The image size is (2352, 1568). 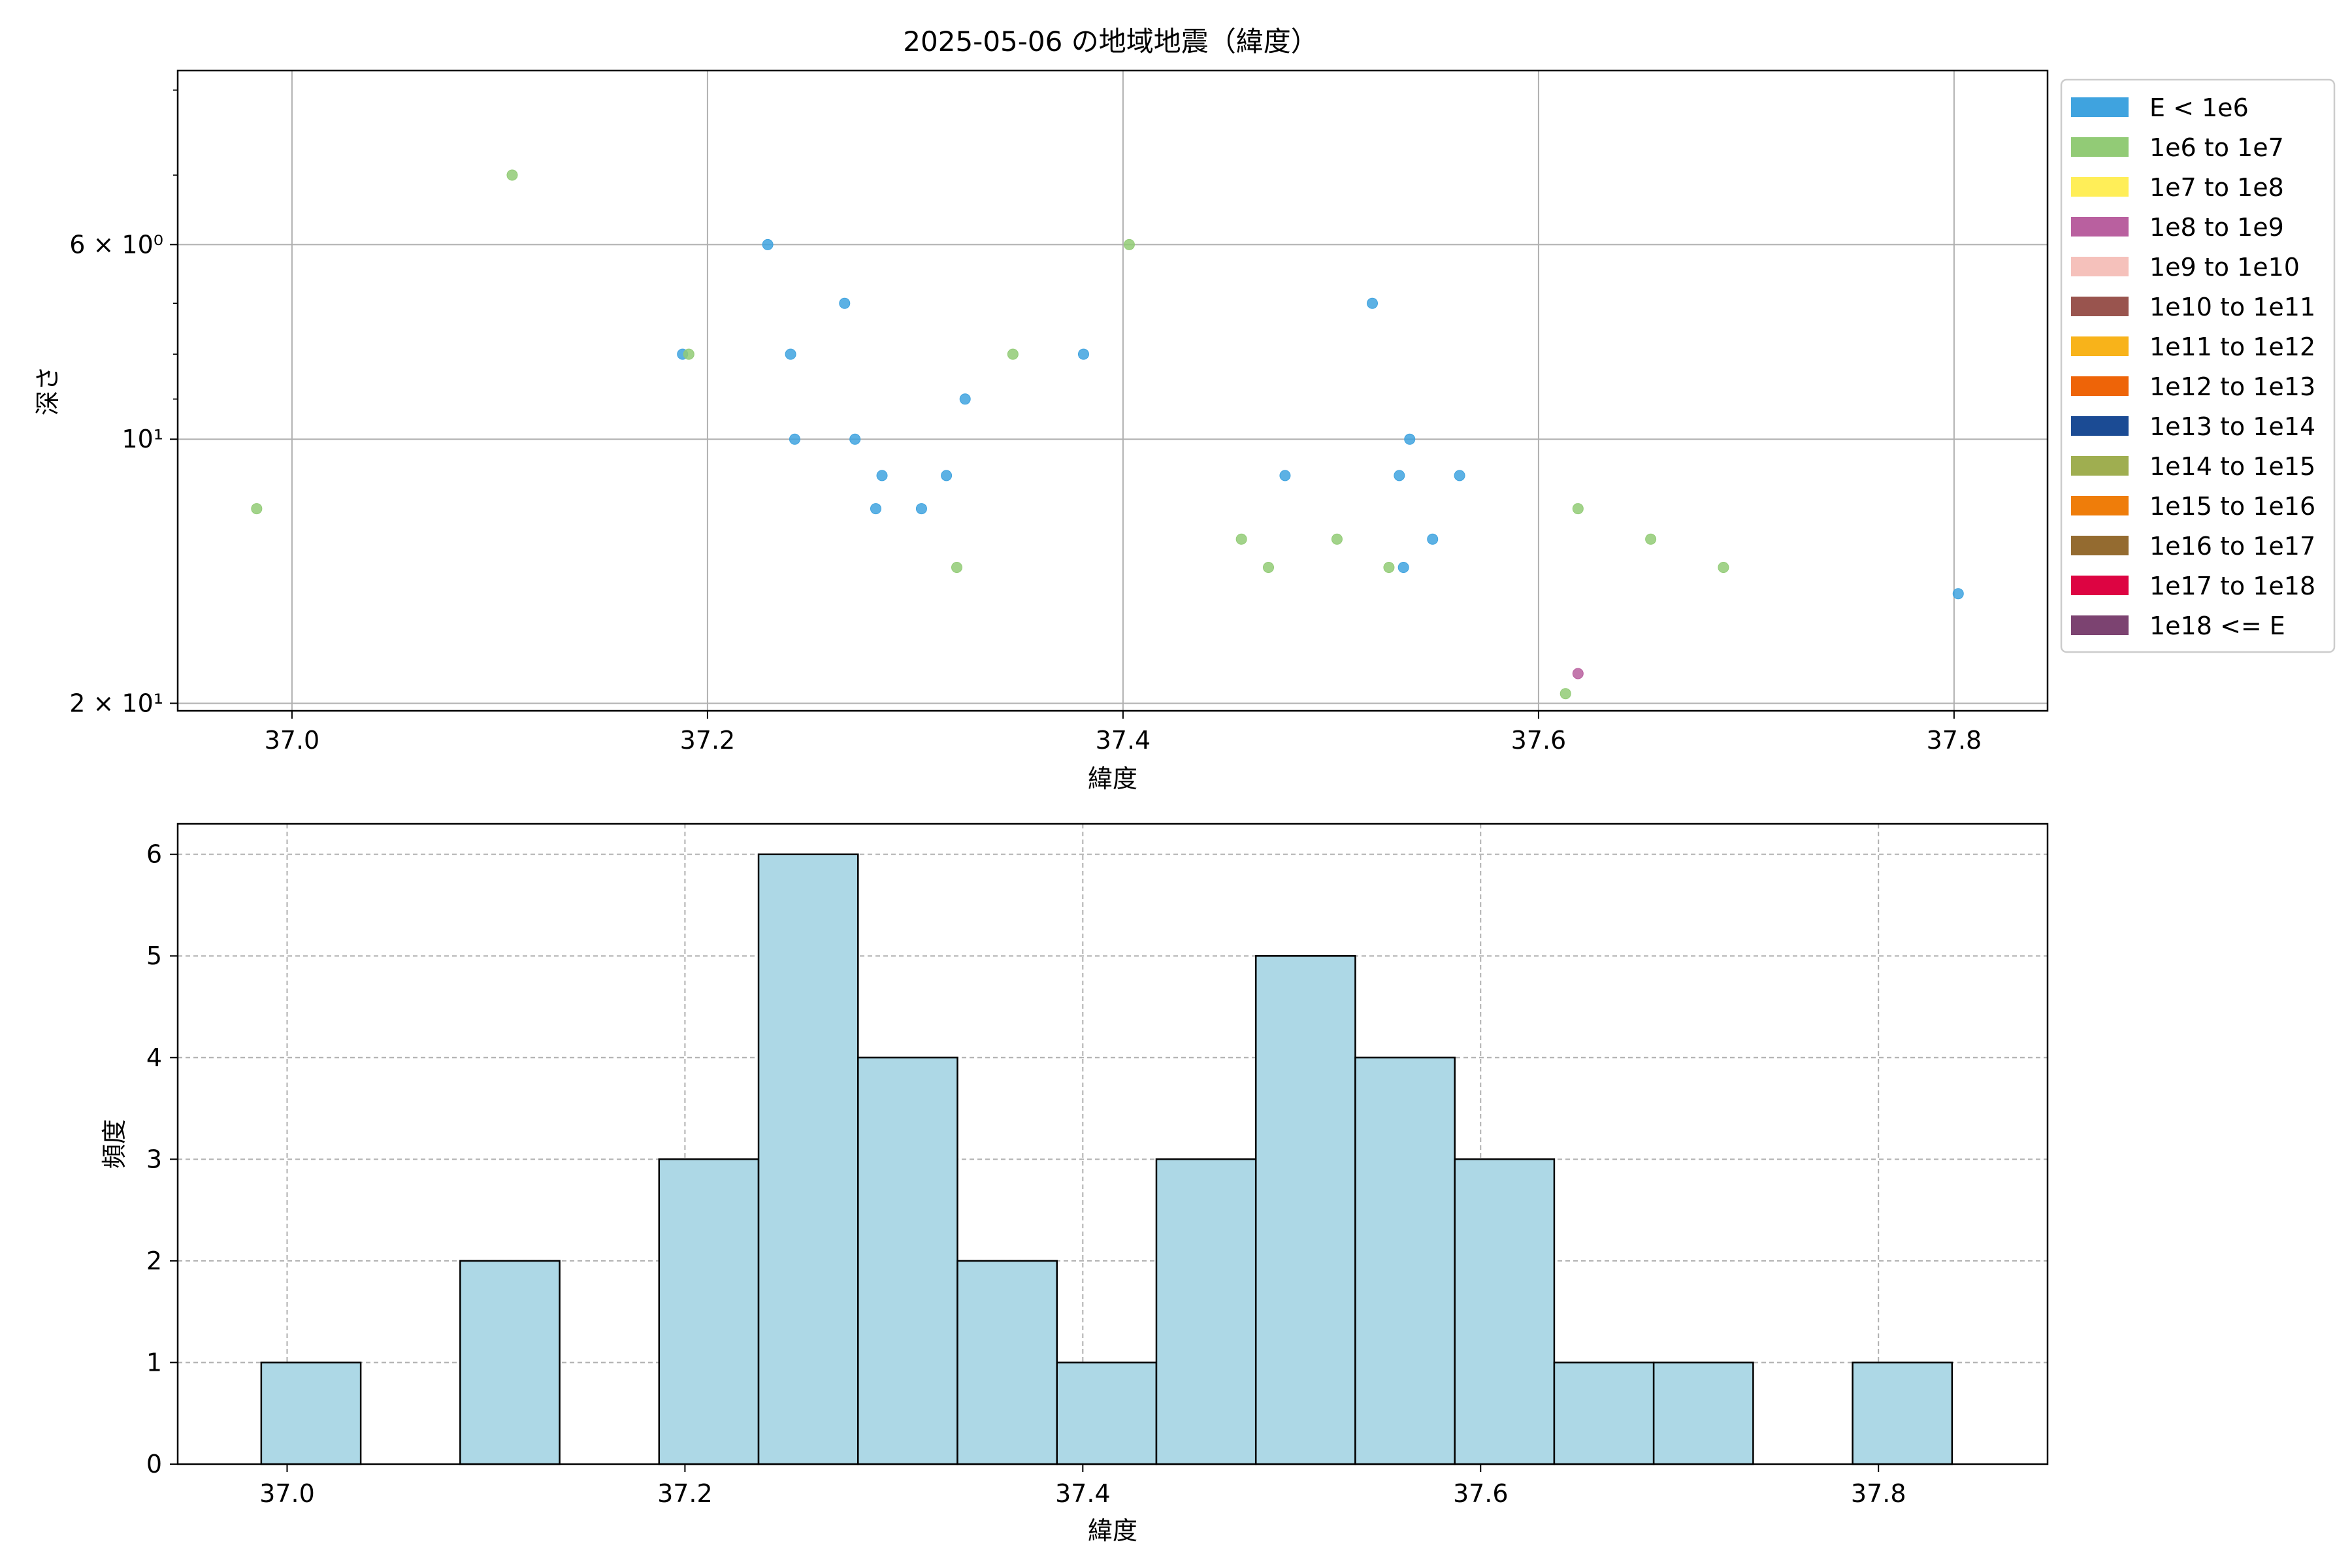 What do you see at coordinates (142, 439) in the screenshot?
I see `y-tick-label: 10¹` at bounding box center [142, 439].